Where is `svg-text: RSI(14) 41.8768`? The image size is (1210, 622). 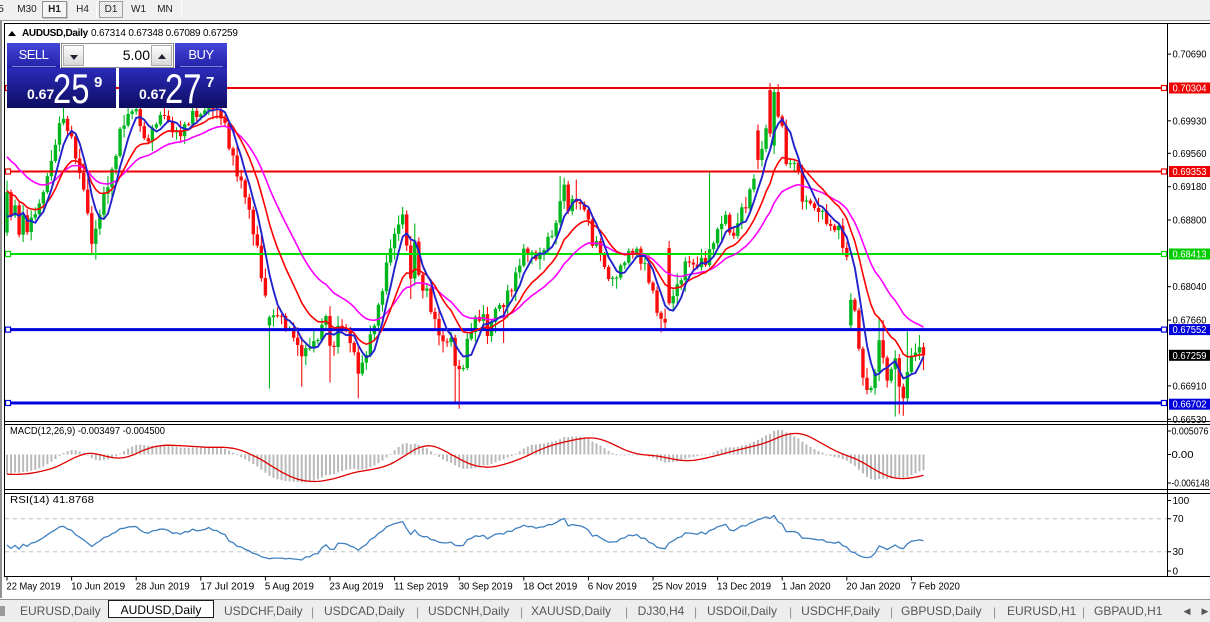 svg-text: RSI(14) 41.8768 is located at coordinates (52, 500).